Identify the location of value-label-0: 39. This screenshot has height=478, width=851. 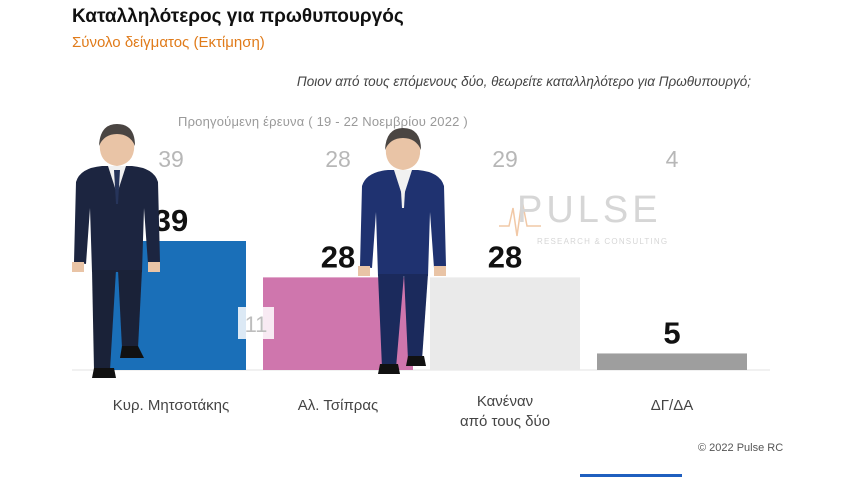
(171, 220).